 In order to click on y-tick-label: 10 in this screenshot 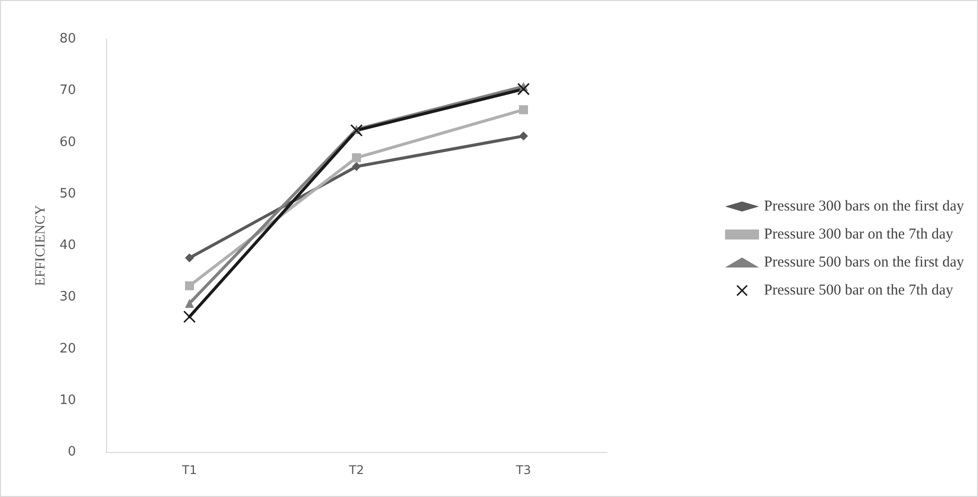, I will do `click(67, 400)`.